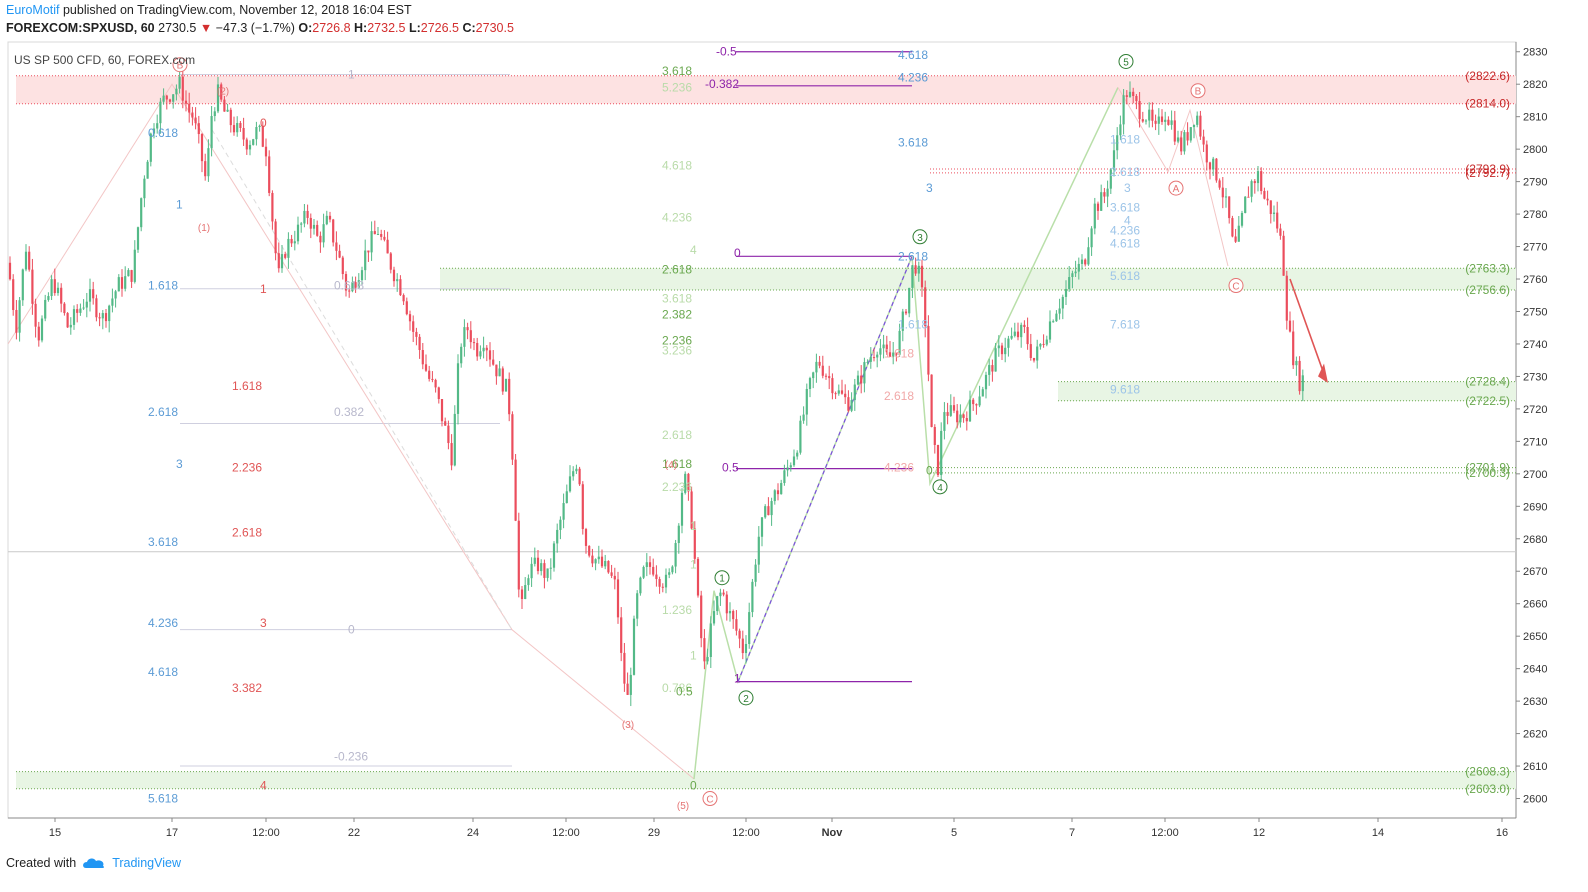 The height and width of the screenshot is (892, 1588). Describe the element at coordinates (247, 688) in the screenshot. I see `fib-level-label: 3.382` at that location.